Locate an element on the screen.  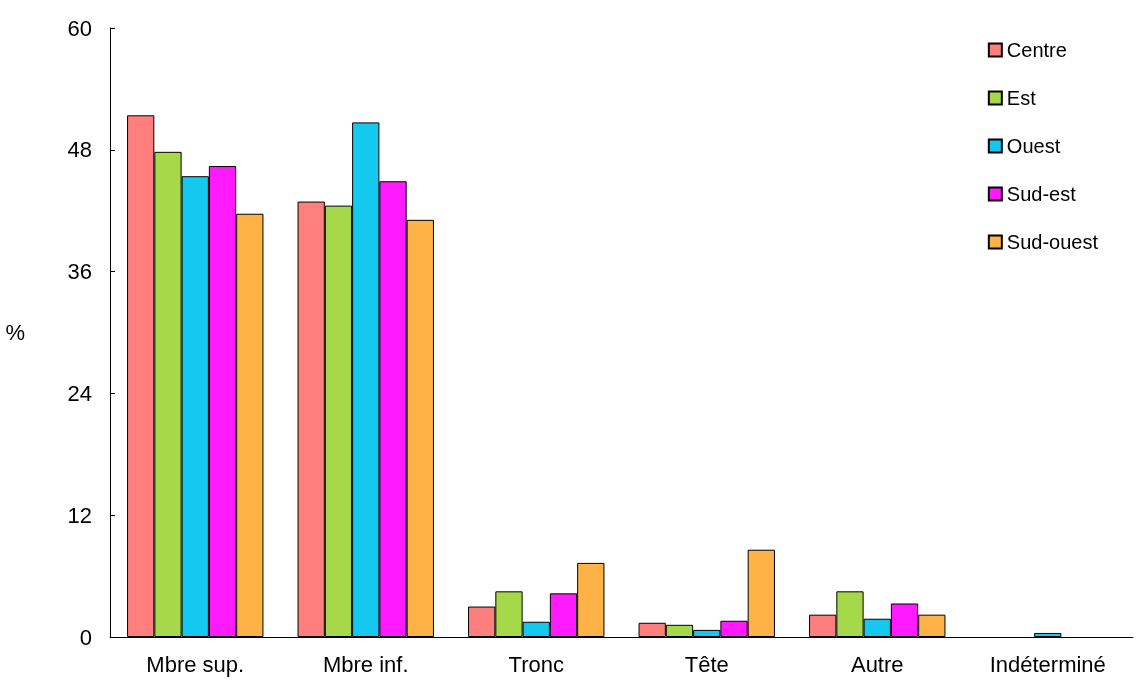
x-tick-label: Indéterminé is located at coordinates (1047, 664).